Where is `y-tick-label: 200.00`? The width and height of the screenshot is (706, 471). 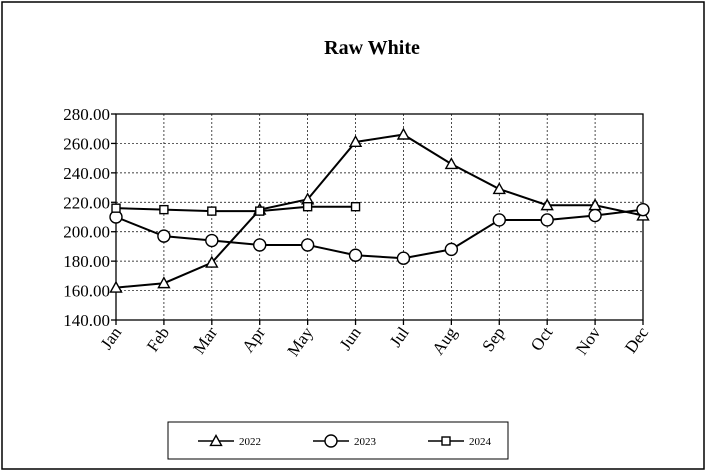
y-tick-label: 200.00 is located at coordinates (86, 232).